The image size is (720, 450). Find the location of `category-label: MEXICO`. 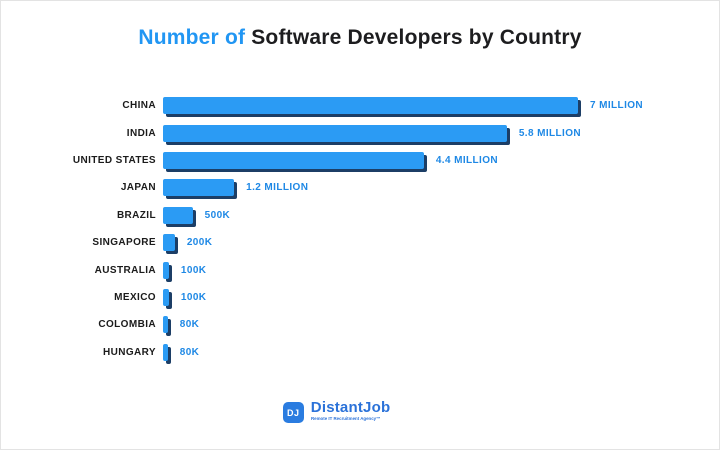

category-label: MEXICO is located at coordinates (135, 297).